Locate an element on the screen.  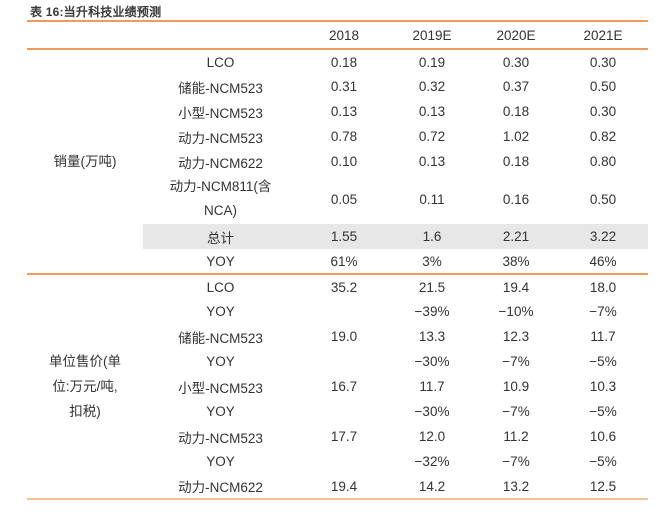
value-cell: 46% is located at coordinates (603, 261).